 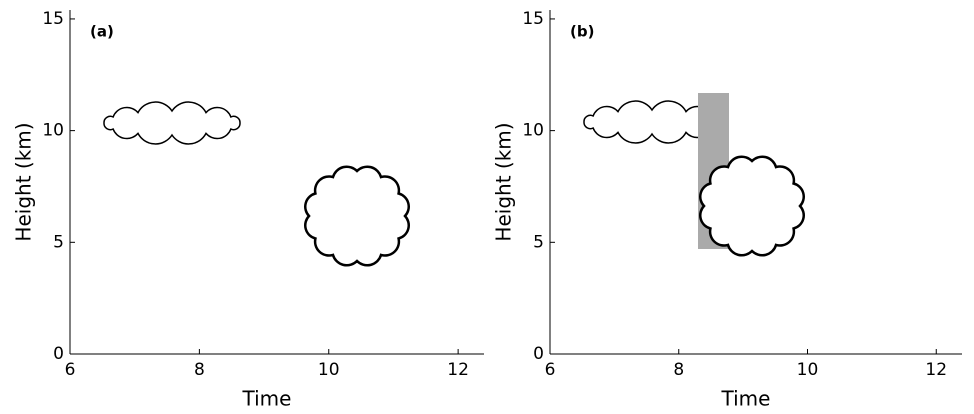 I want to click on panel-label: (b), so click(x=582, y=32).